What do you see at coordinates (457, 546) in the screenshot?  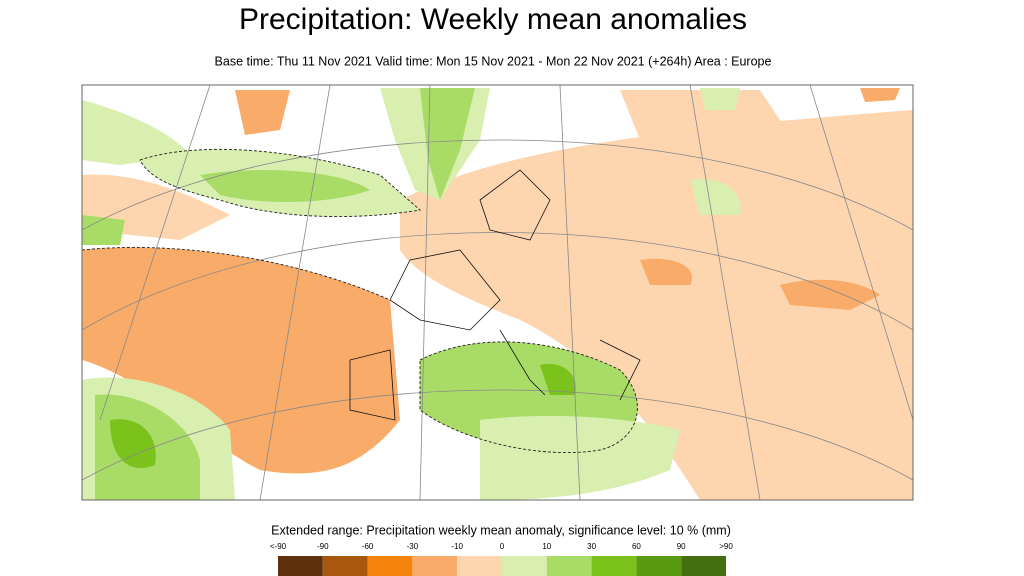 I see `legend-label: -10` at bounding box center [457, 546].